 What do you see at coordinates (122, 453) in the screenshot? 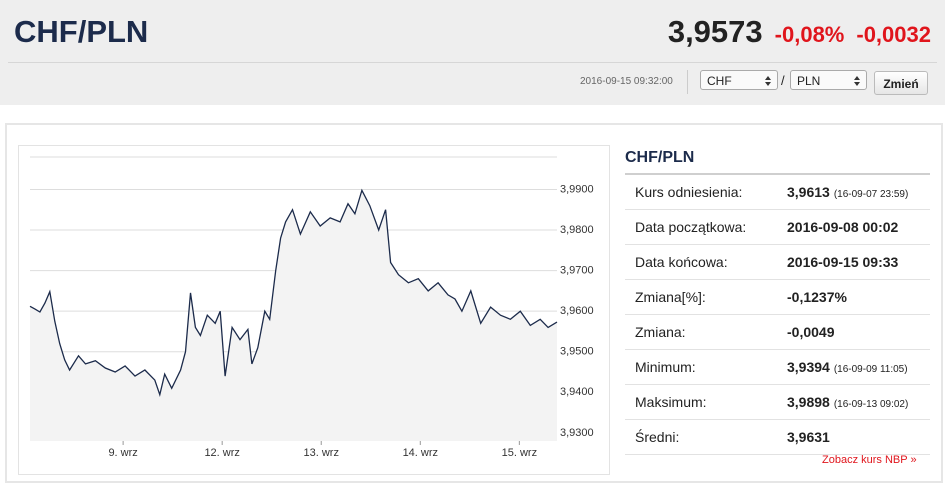
I see `x-tick-label: 9. wrz` at bounding box center [122, 453].